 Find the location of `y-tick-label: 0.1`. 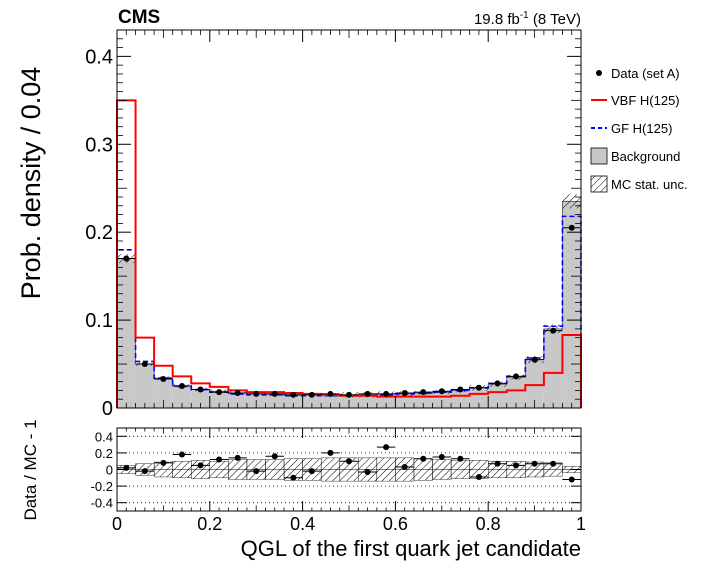

y-tick-label: 0.1 is located at coordinates (99, 321).